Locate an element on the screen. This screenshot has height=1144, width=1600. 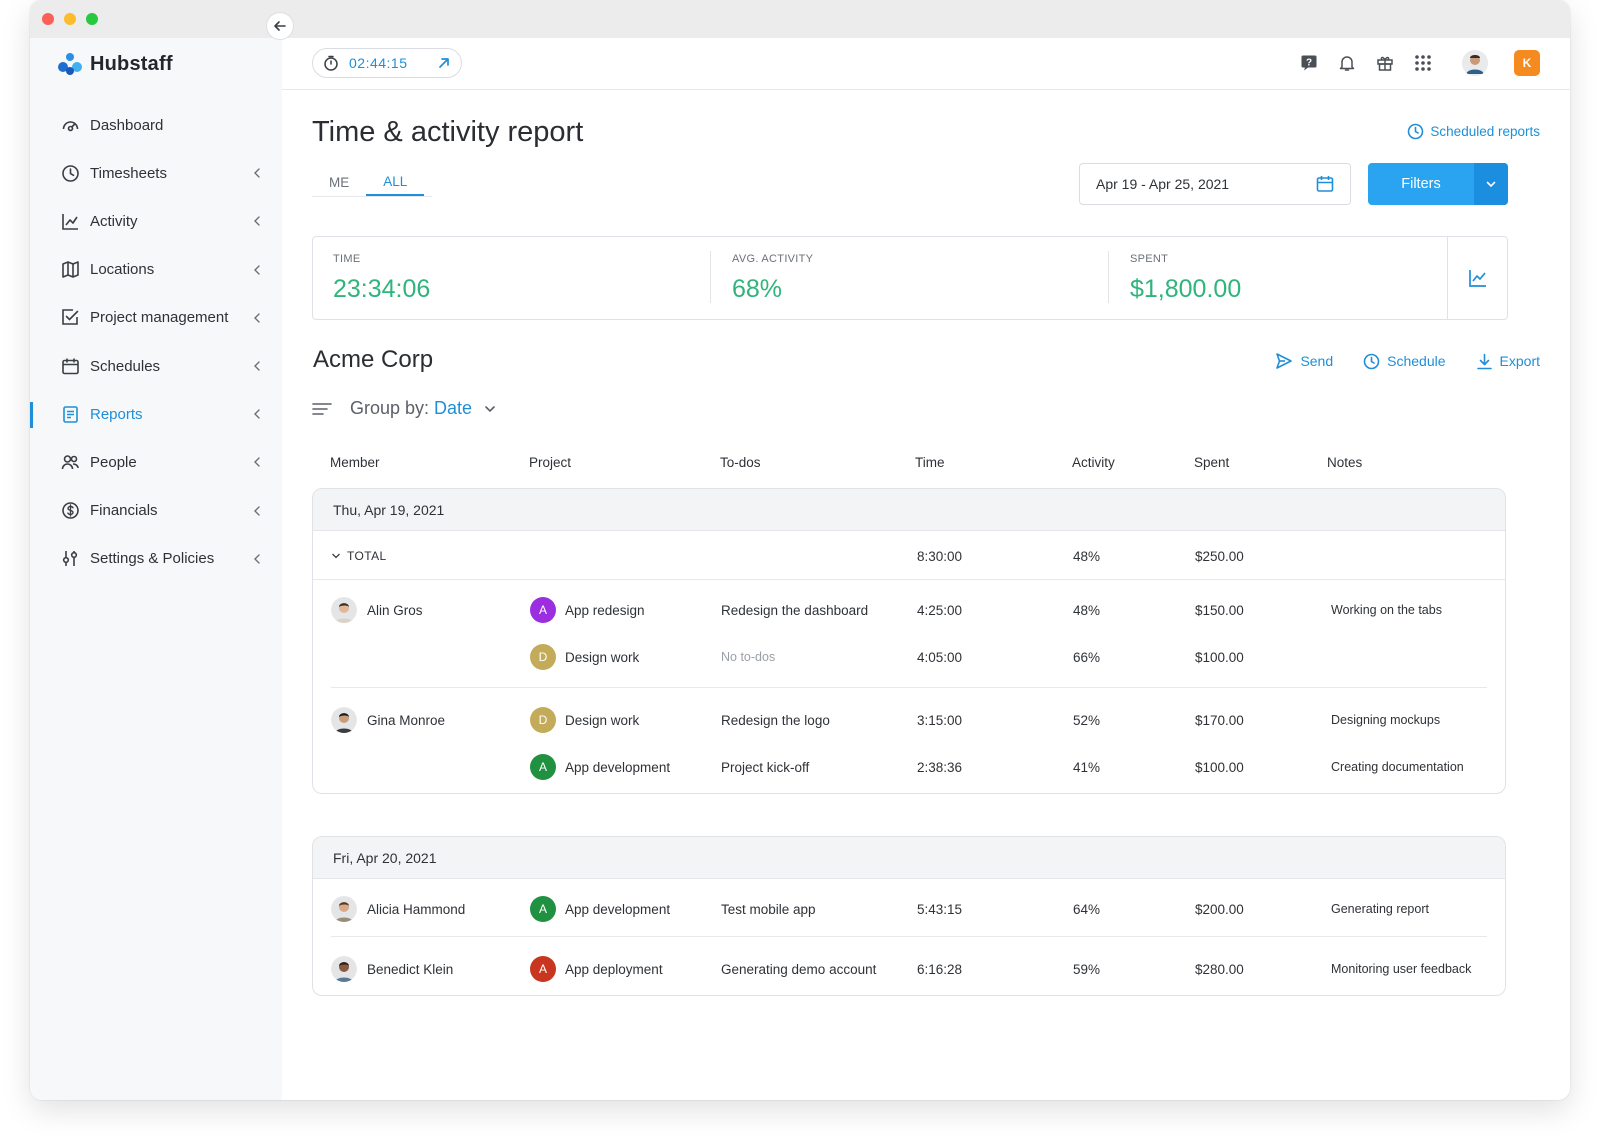
app-logo: Hubstaff is located at coordinates (115, 64).